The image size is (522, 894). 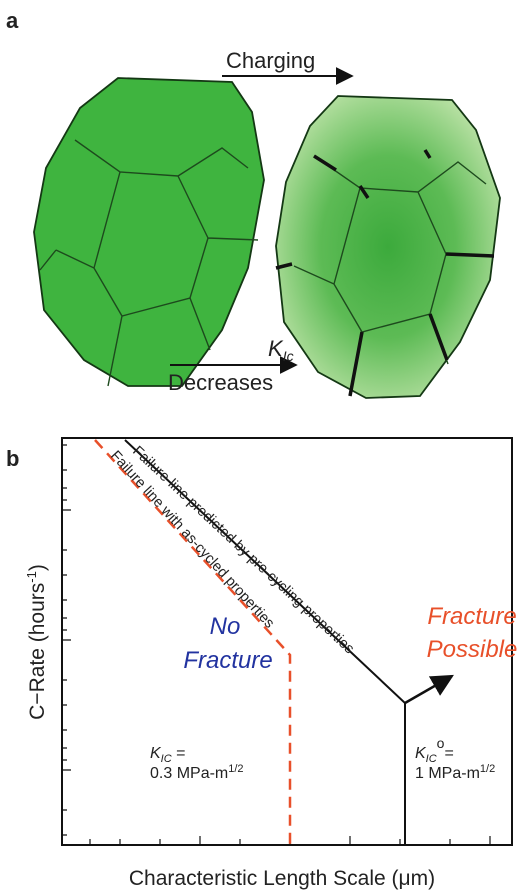 What do you see at coordinates (225, 626) in the screenshot?
I see `region-label: No` at bounding box center [225, 626].